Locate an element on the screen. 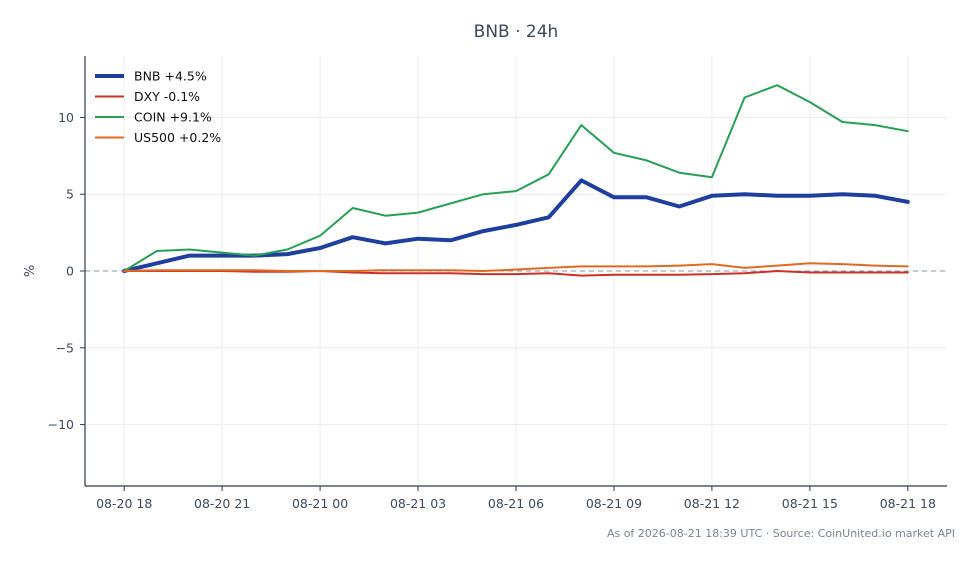 This screenshot has height=564, width=979. x-tick-label: 08-21 18 is located at coordinates (908, 503).